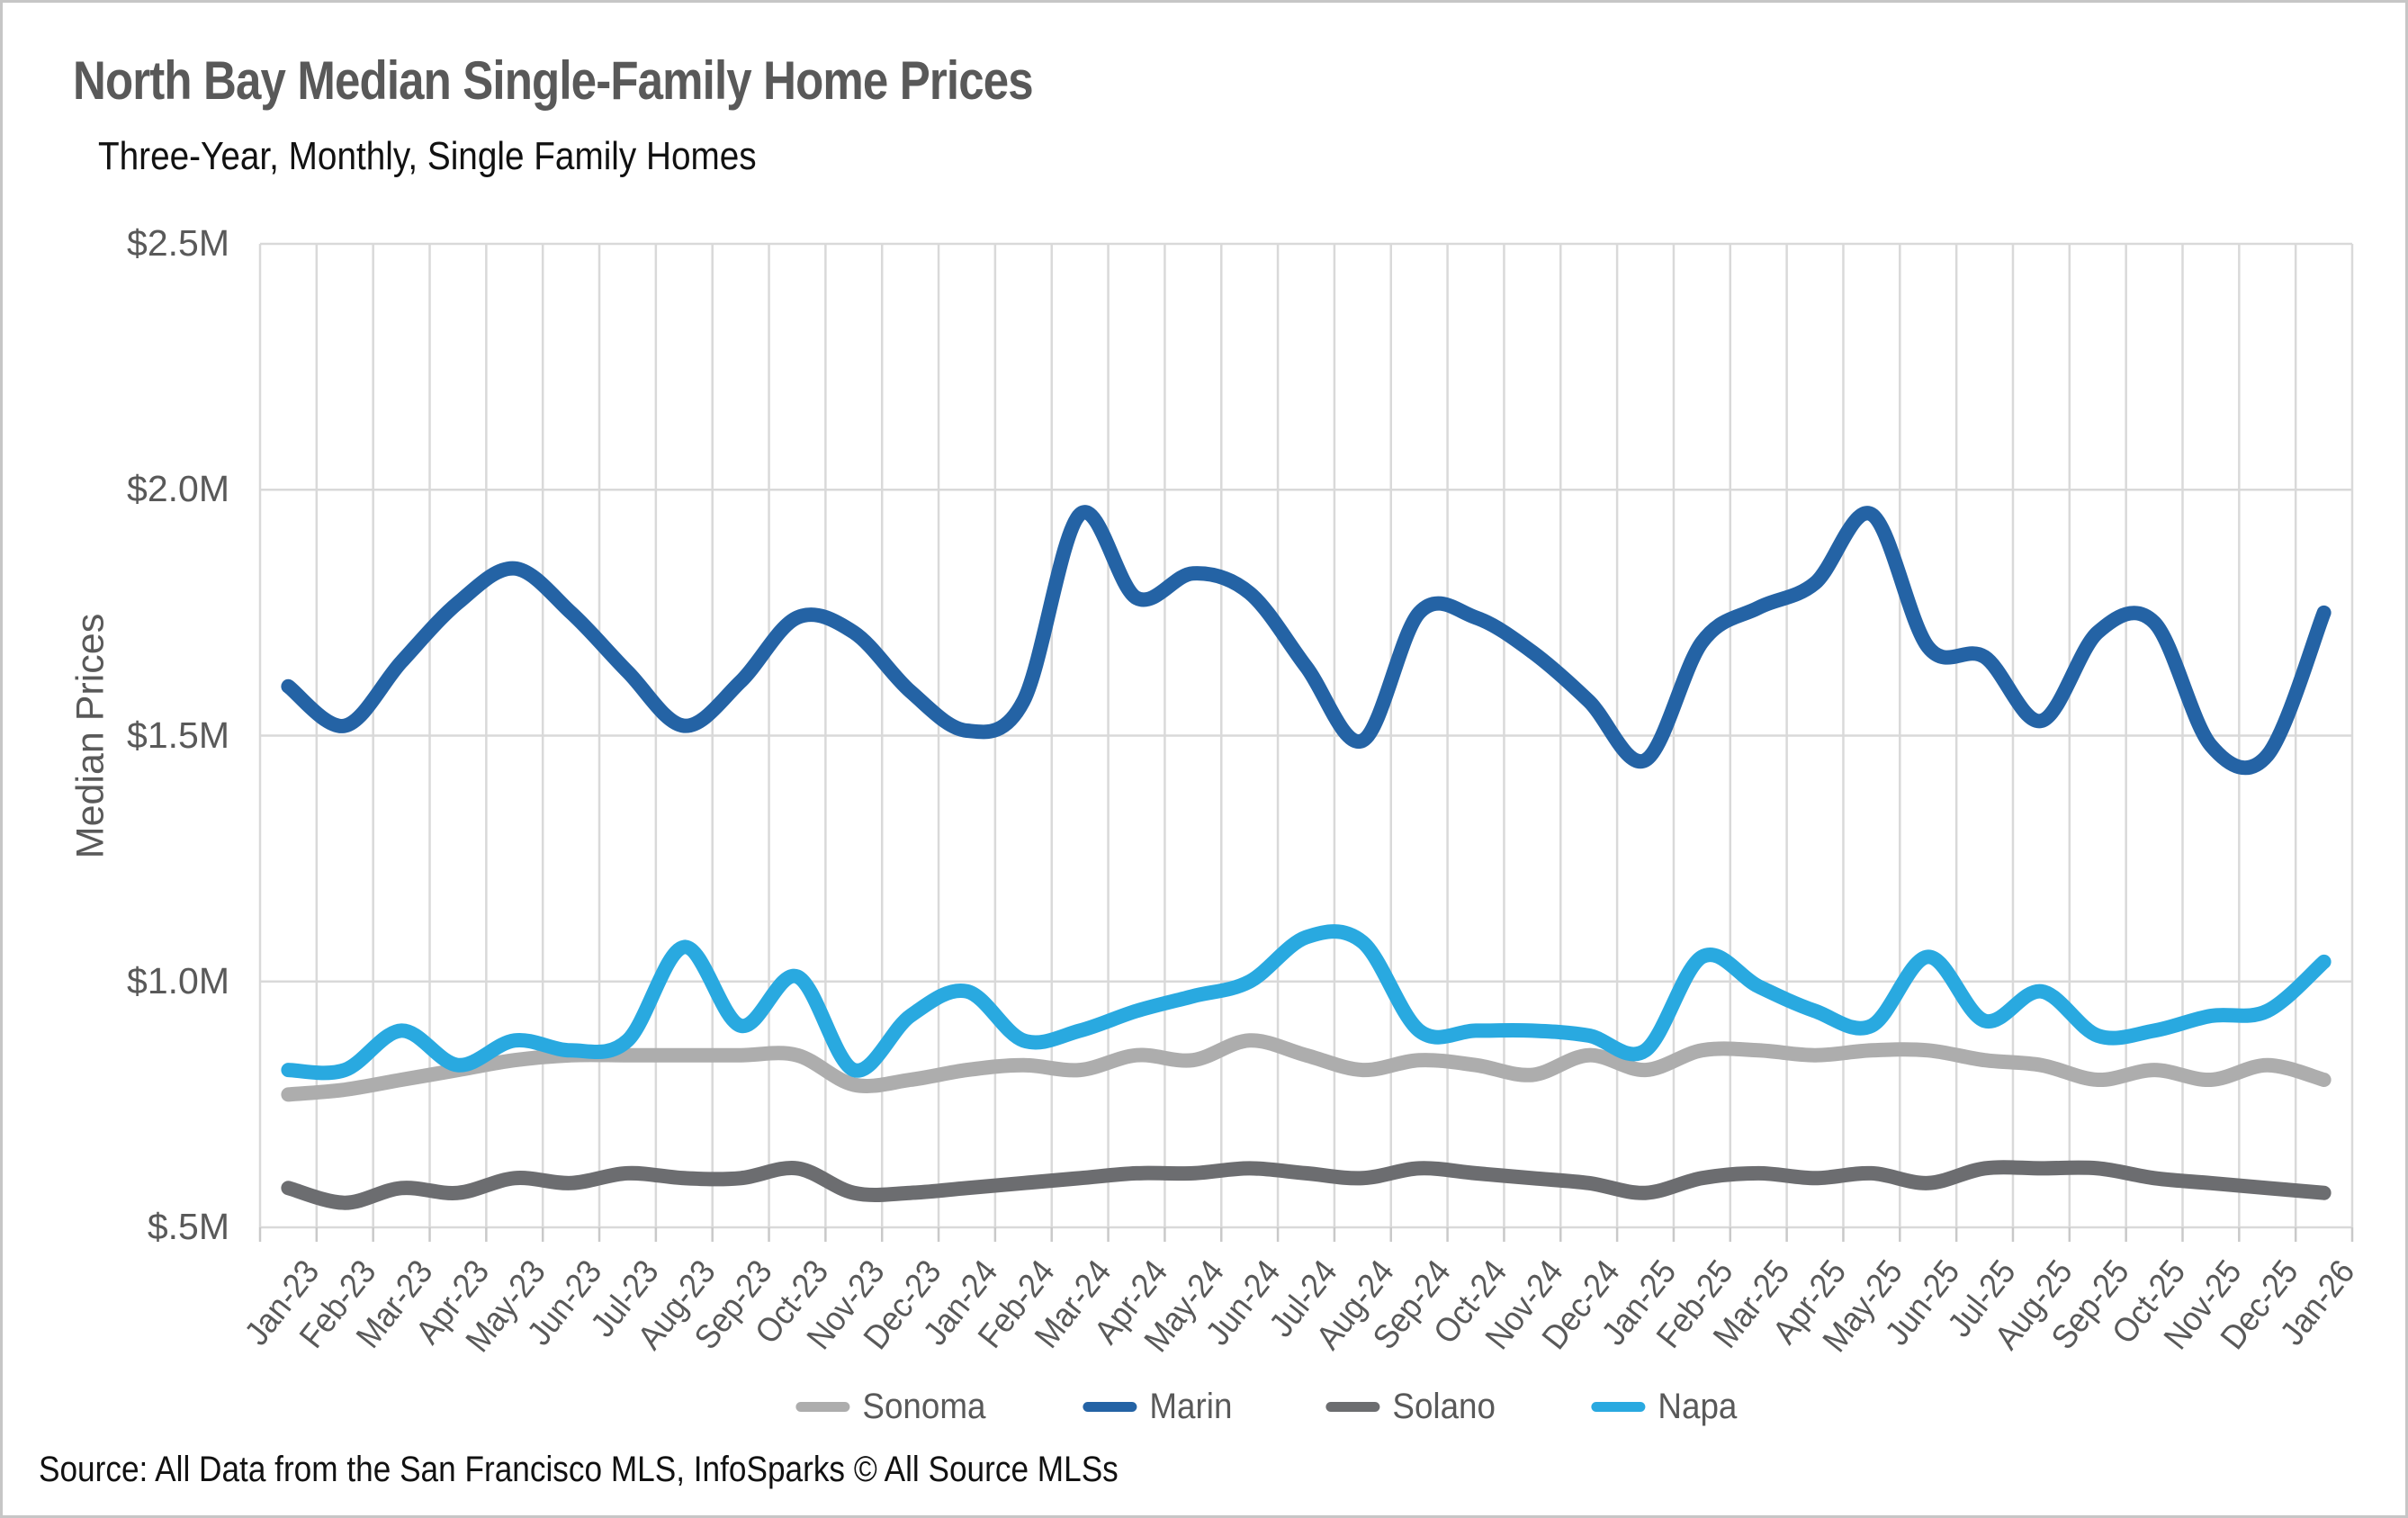  What do you see at coordinates (178, 489) in the screenshot?
I see `y-tick-label: $2.0M` at bounding box center [178, 489].